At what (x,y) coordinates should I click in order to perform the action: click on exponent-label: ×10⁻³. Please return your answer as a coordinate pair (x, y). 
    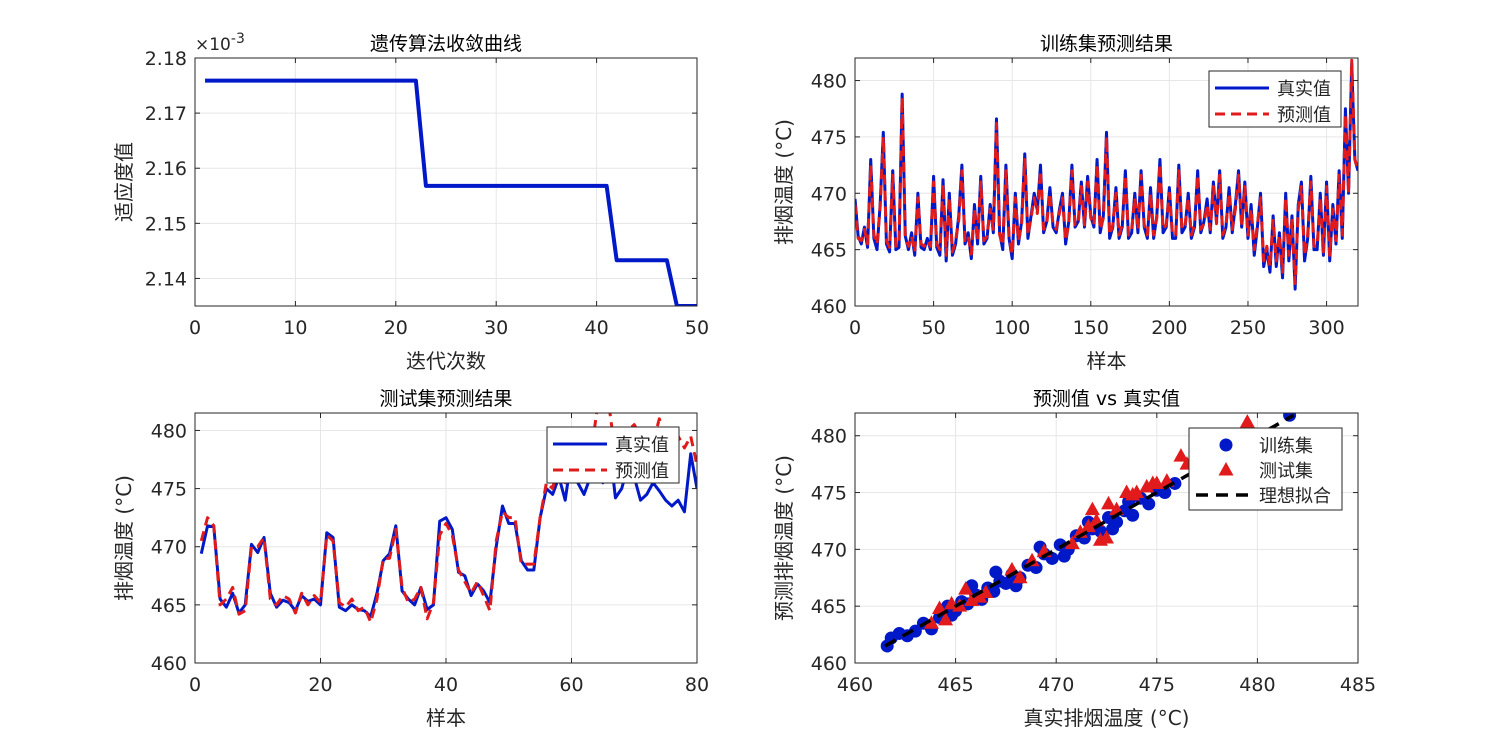
    Looking at the image, I should click on (220, 43).